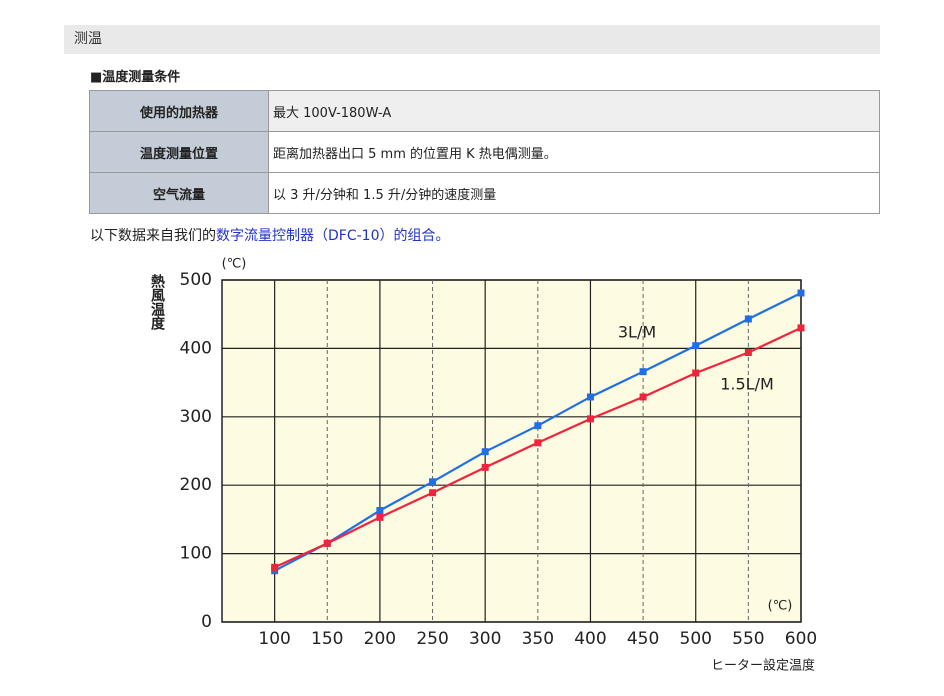 The image size is (944, 696). I want to click on section-header: 测温, so click(472, 39).